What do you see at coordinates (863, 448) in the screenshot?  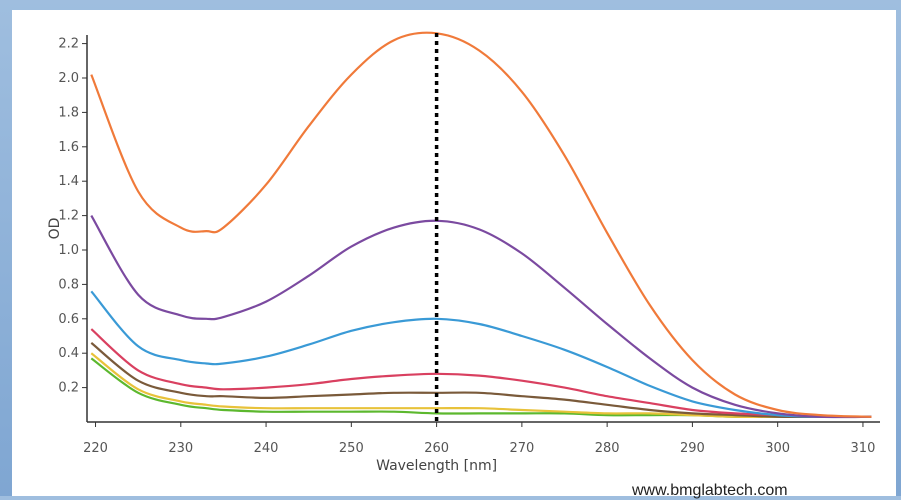 I see `x-tick-label: 310` at bounding box center [863, 448].